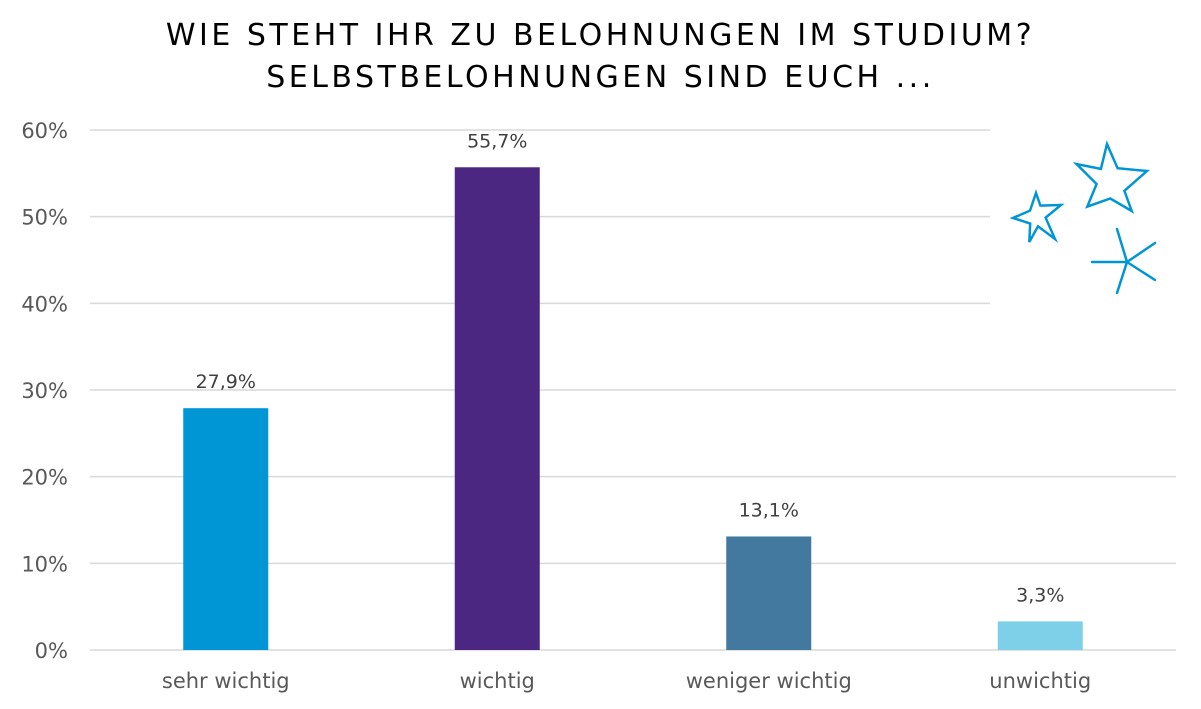 This screenshot has height=709, width=1201. I want to click on data-label: 55,7%, so click(497, 141).